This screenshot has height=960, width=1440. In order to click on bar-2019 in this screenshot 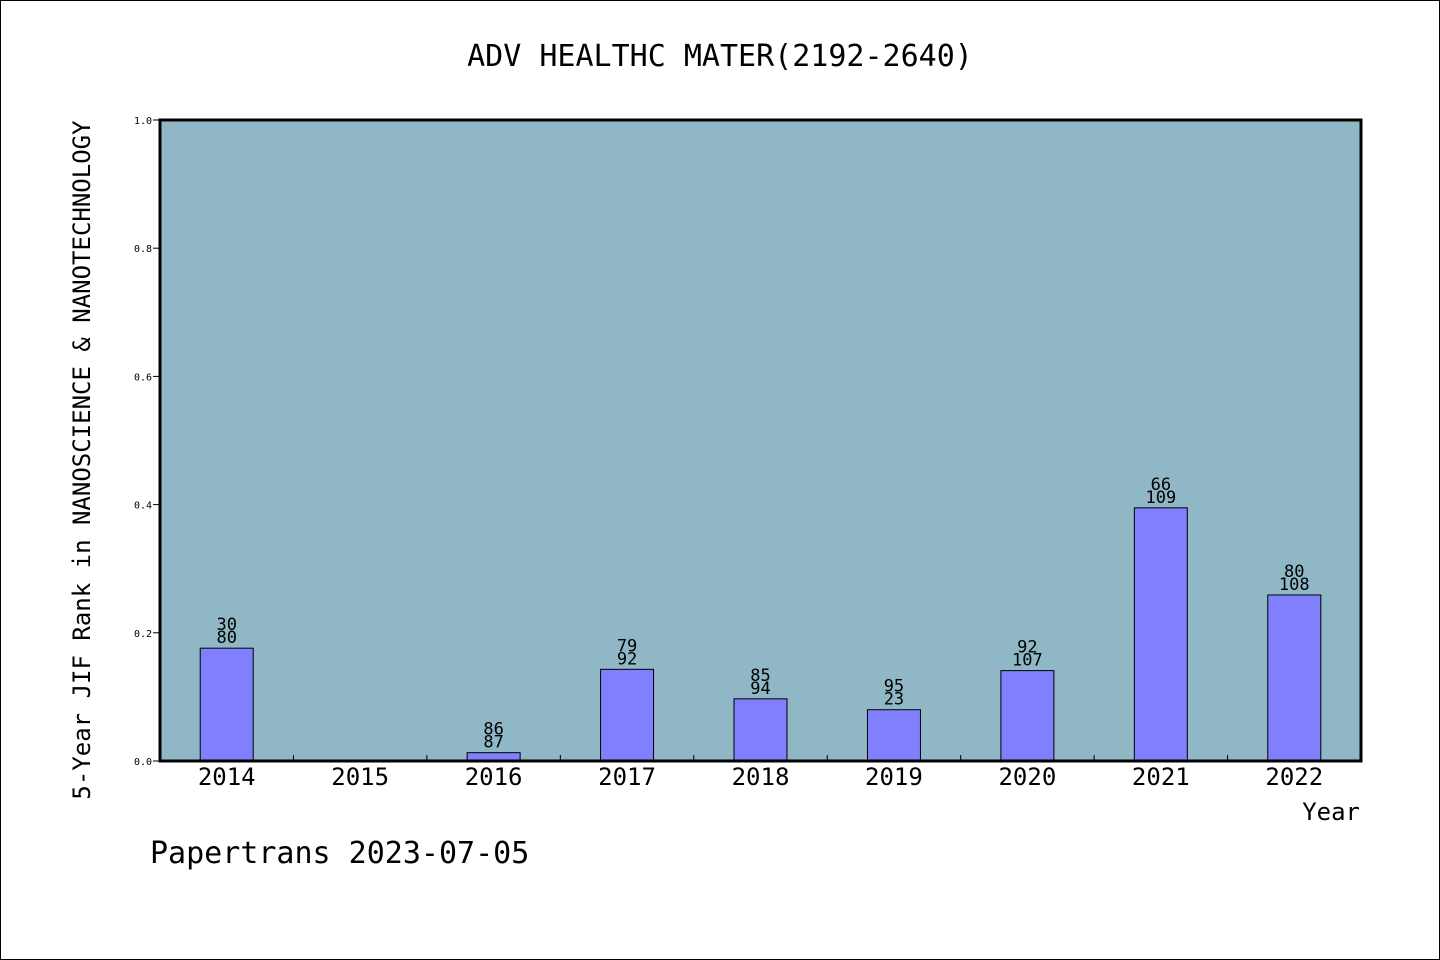, I will do `click(893, 735)`.